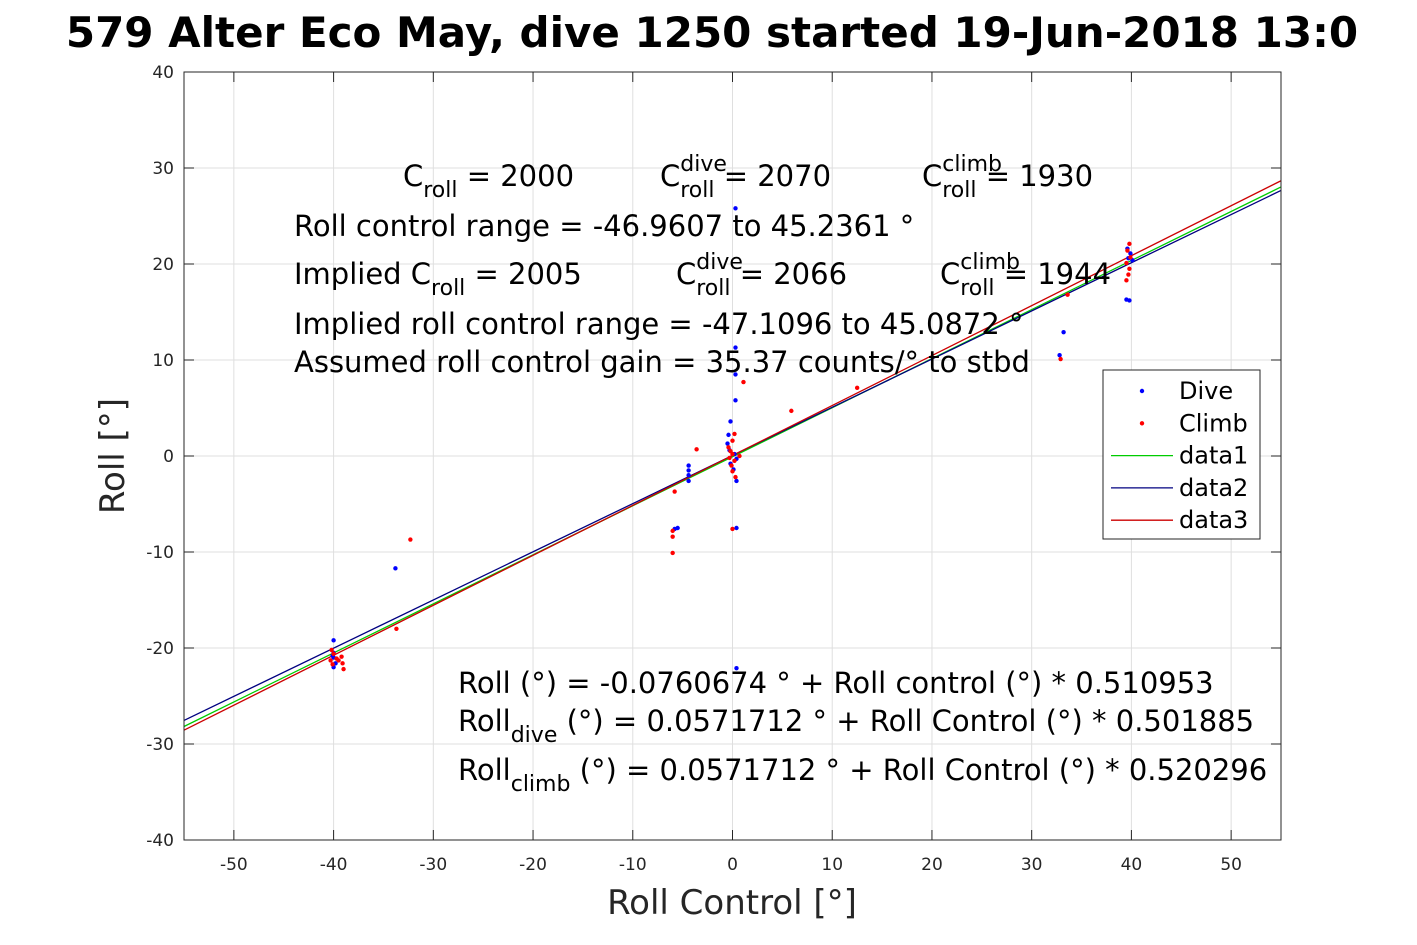  Describe the element at coordinates (1213, 456) in the screenshot. I see `legend-label-data1: data1` at that location.